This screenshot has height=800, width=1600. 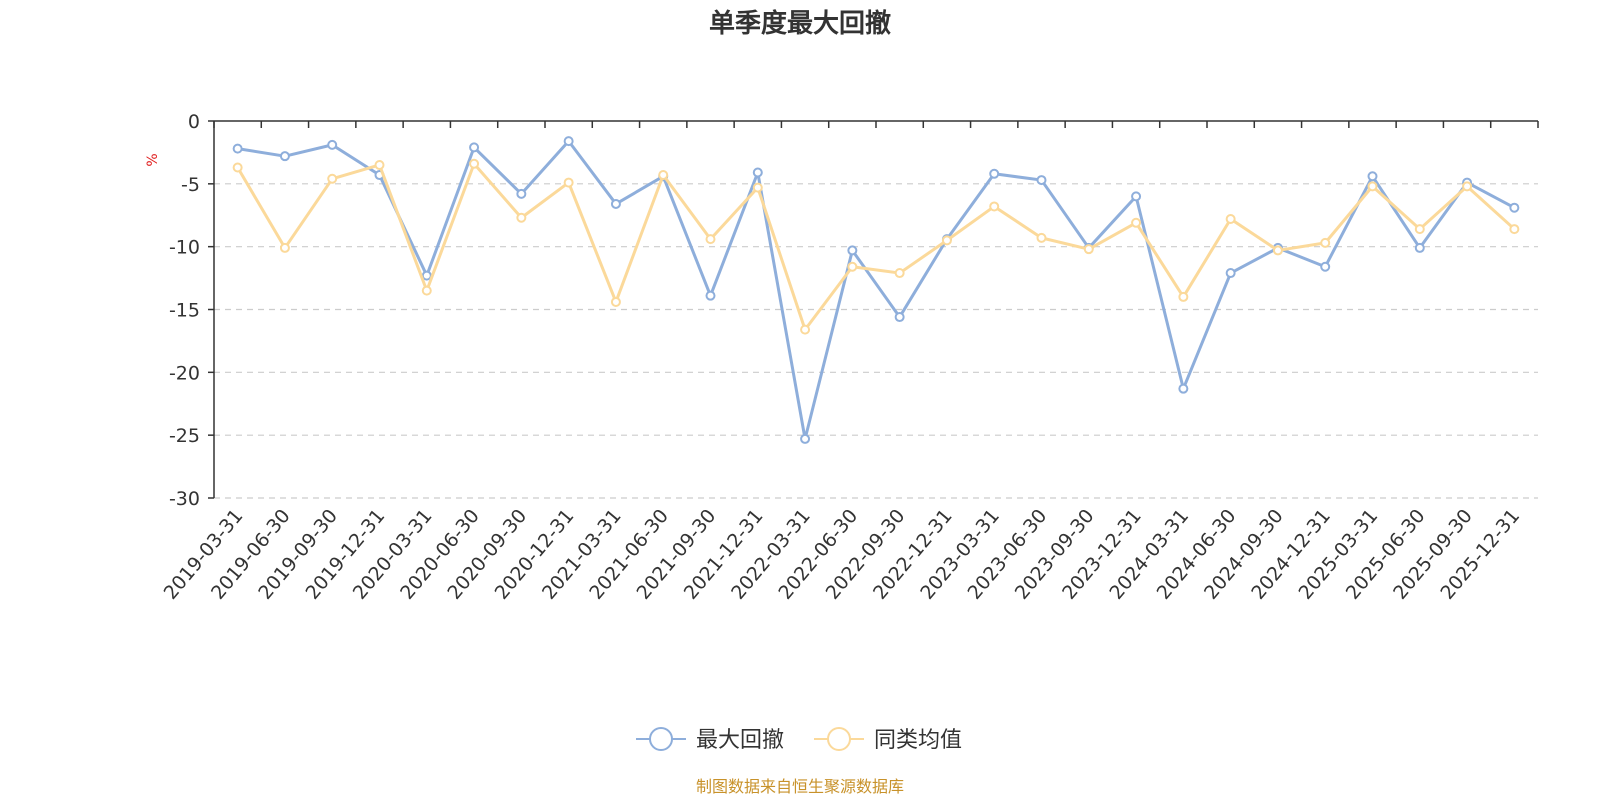 What do you see at coordinates (184, 499) in the screenshot?
I see `y-tick-label: -30` at bounding box center [184, 499].